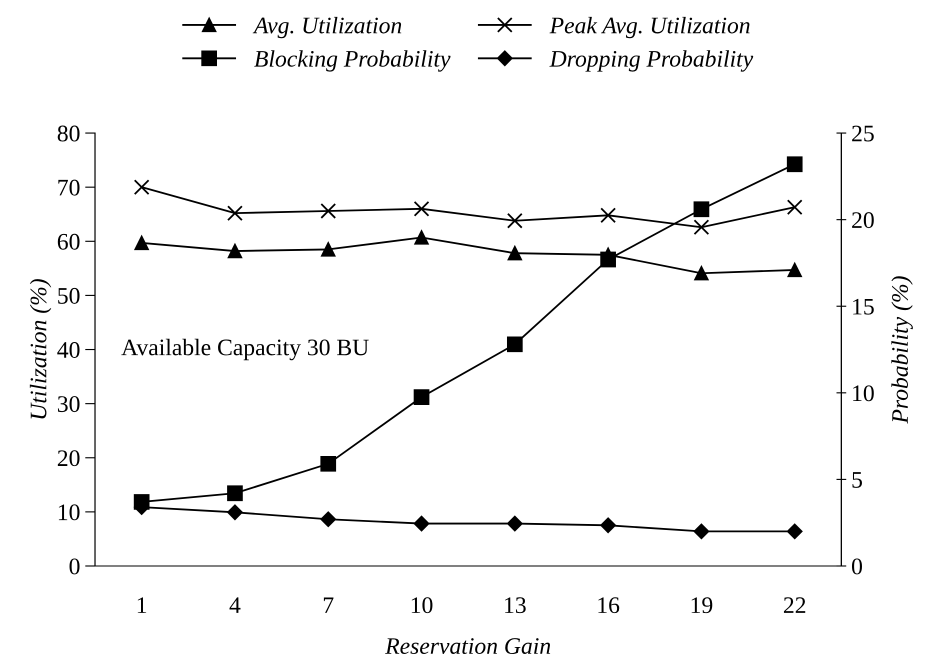 The width and height of the screenshot is (926, 664). What do you see at coordinates (69, 458) in the screenshot?
I see `y-tick-label: 20` at bounding box center [69, 458].